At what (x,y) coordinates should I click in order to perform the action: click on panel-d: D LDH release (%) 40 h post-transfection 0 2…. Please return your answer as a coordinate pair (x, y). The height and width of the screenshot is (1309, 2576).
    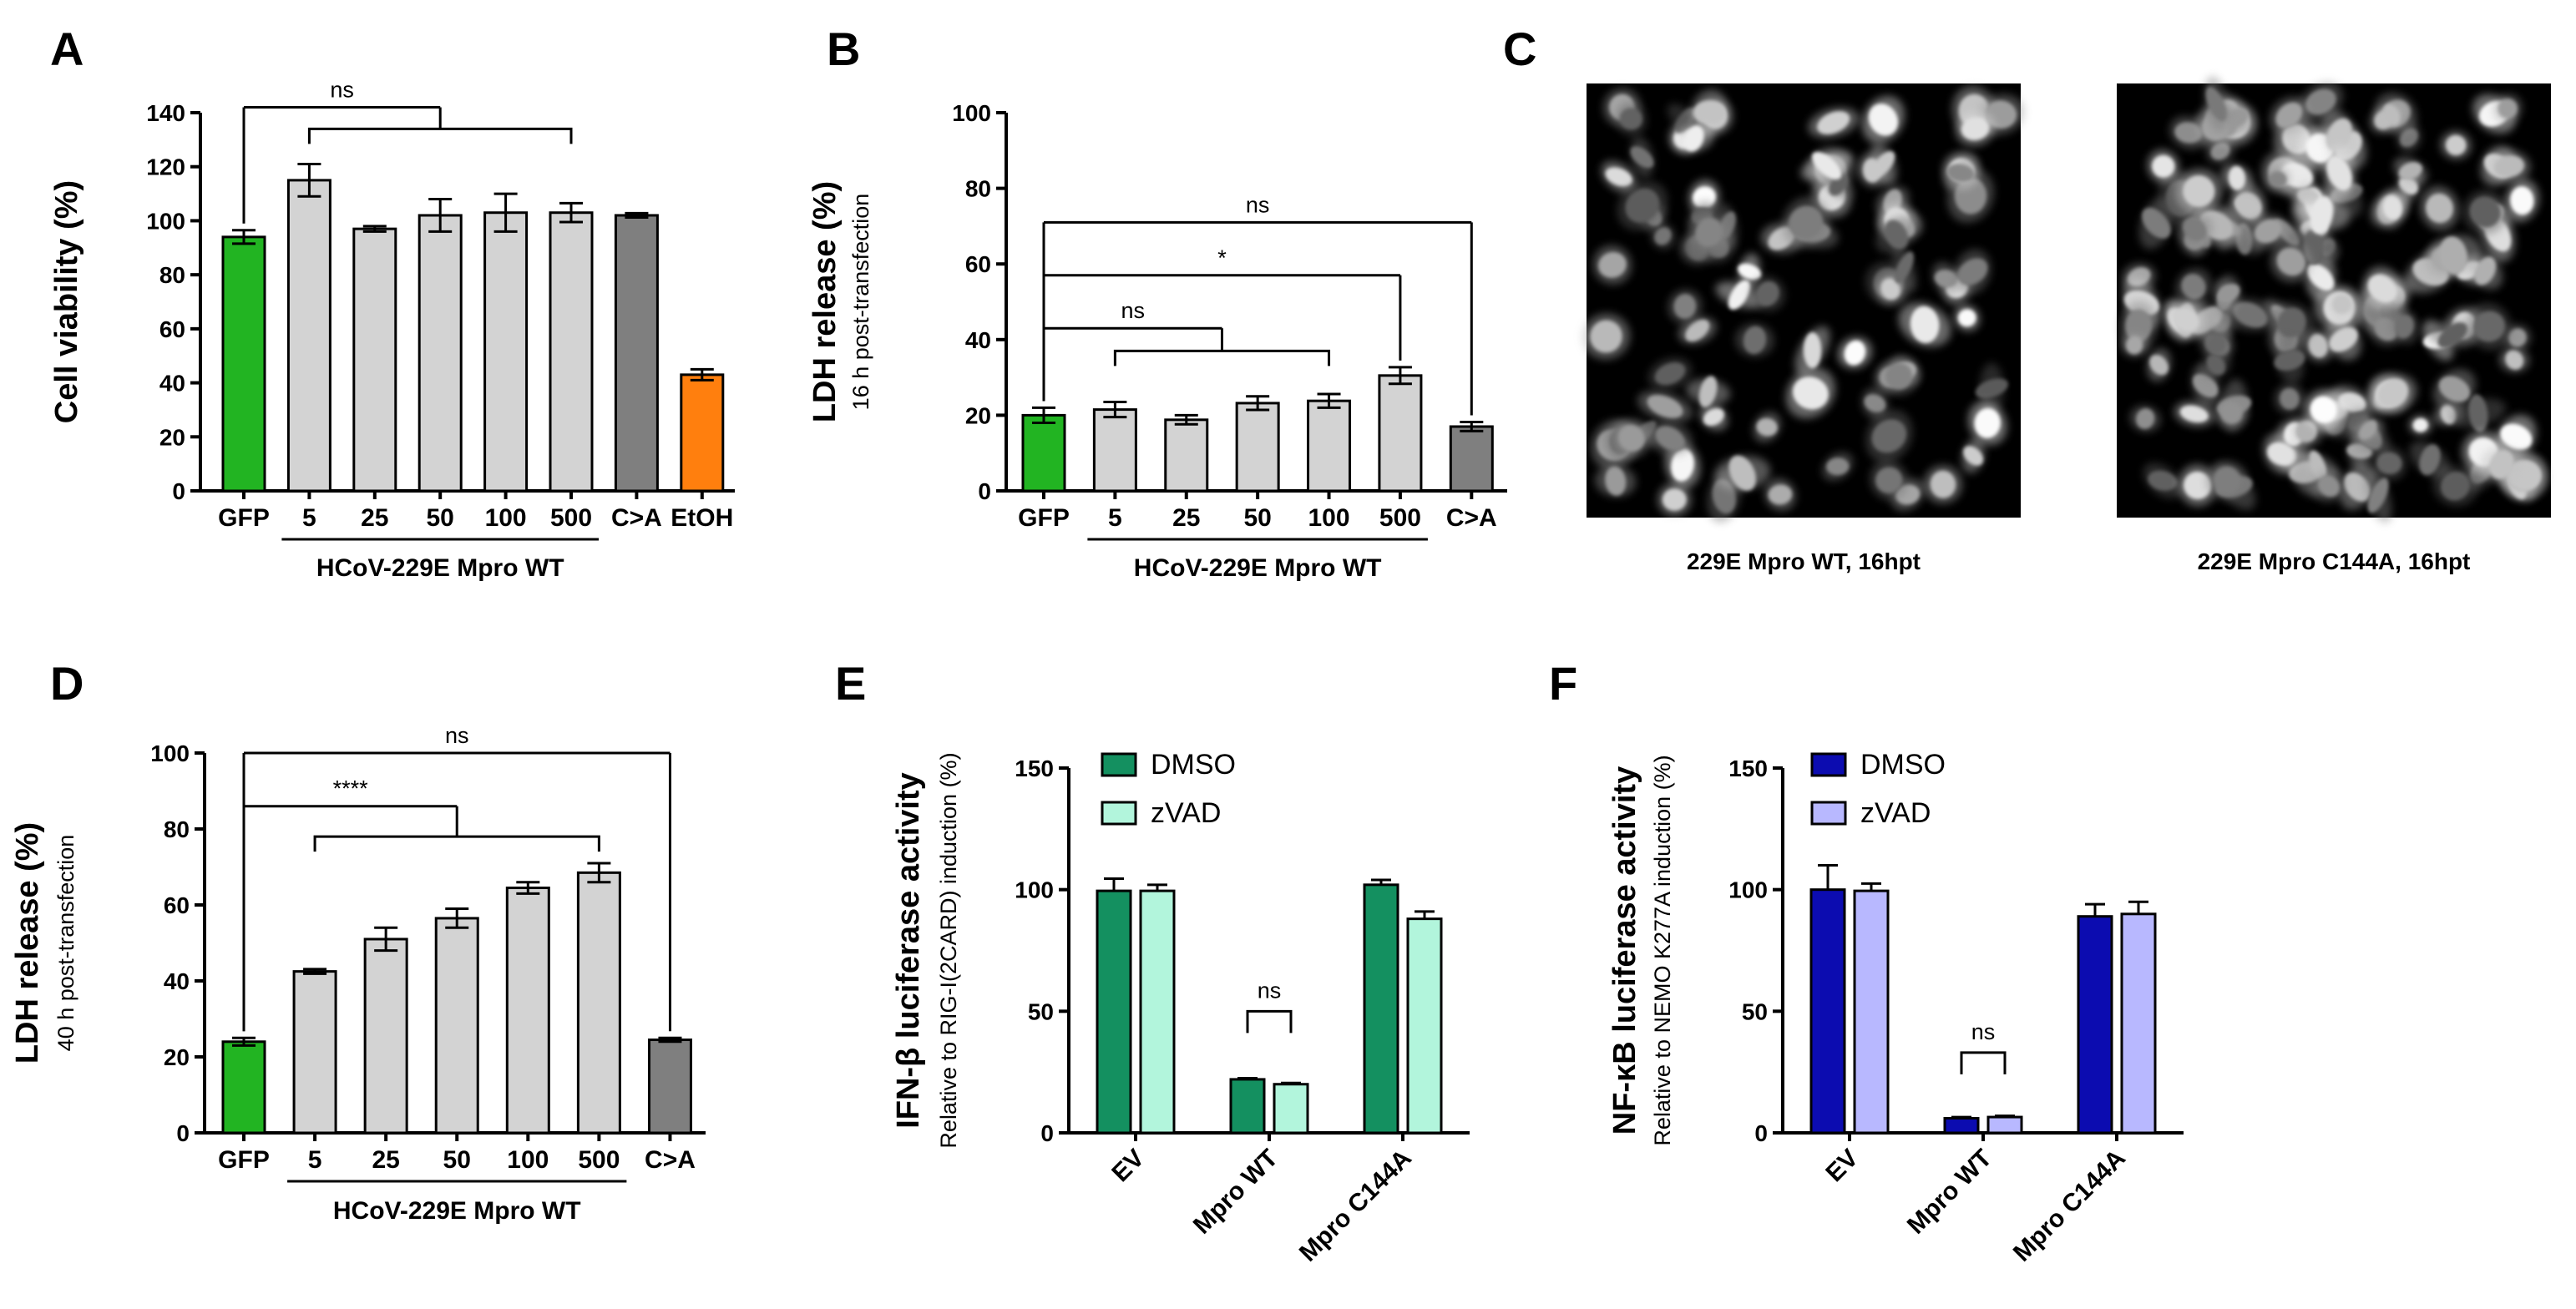
    Looking at the image, I should click on (358, 941).